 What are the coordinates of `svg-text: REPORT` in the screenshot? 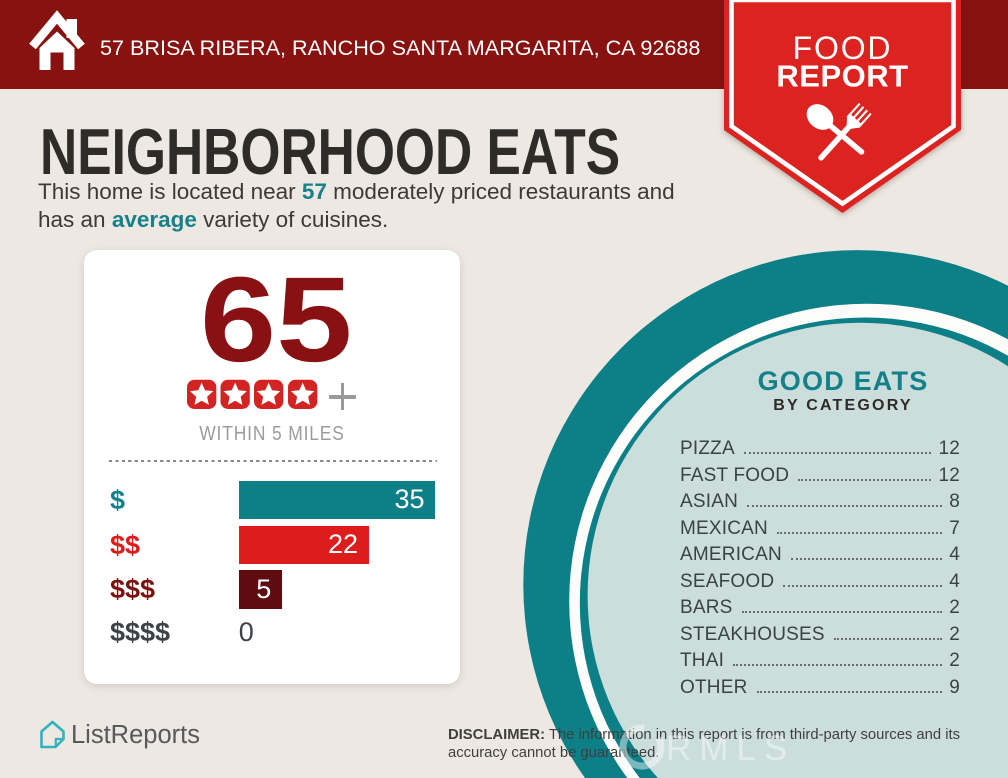 It's located at (842, 76).